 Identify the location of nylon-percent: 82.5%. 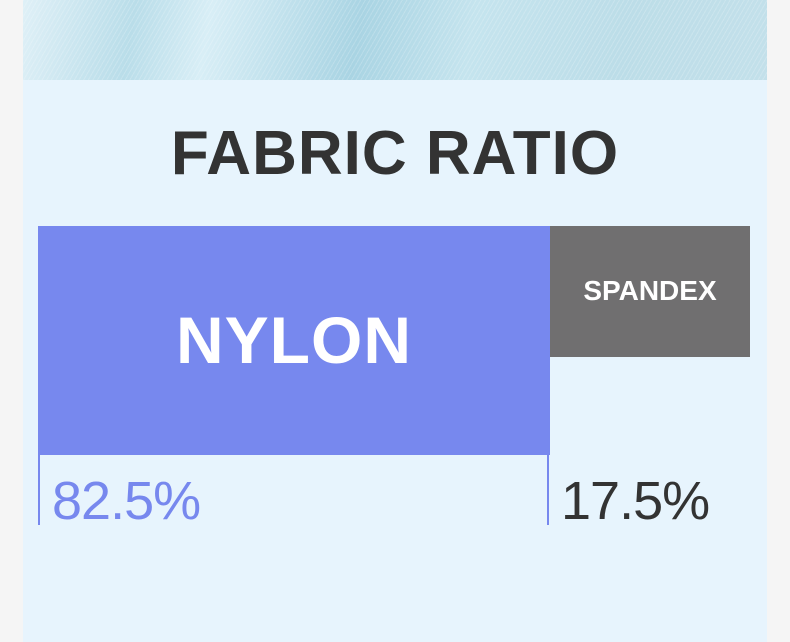
(126, 501).